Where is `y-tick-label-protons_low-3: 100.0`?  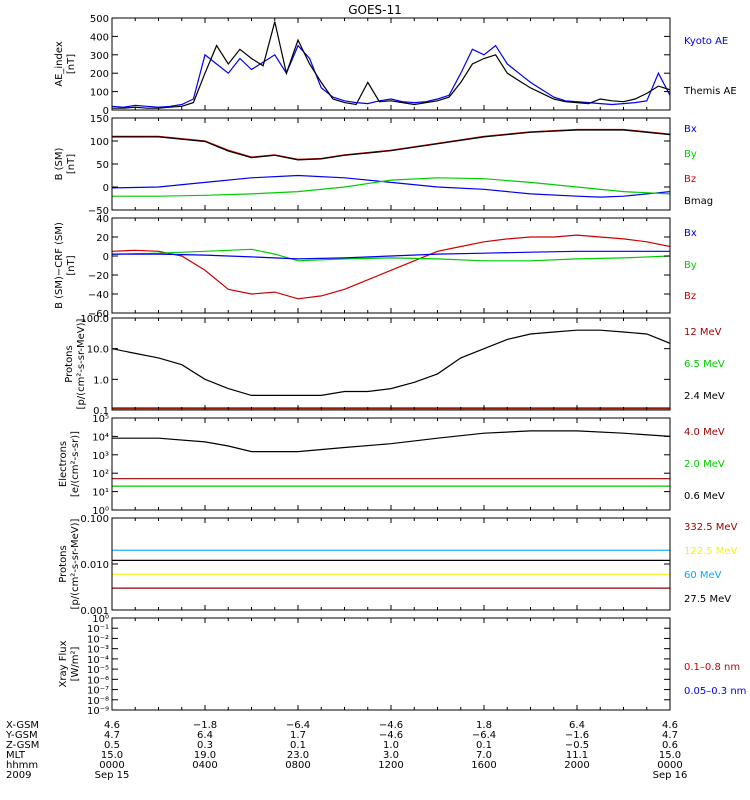
y-tick-label-protons_low-3: 100.0 is located at coordinates (94, 319).